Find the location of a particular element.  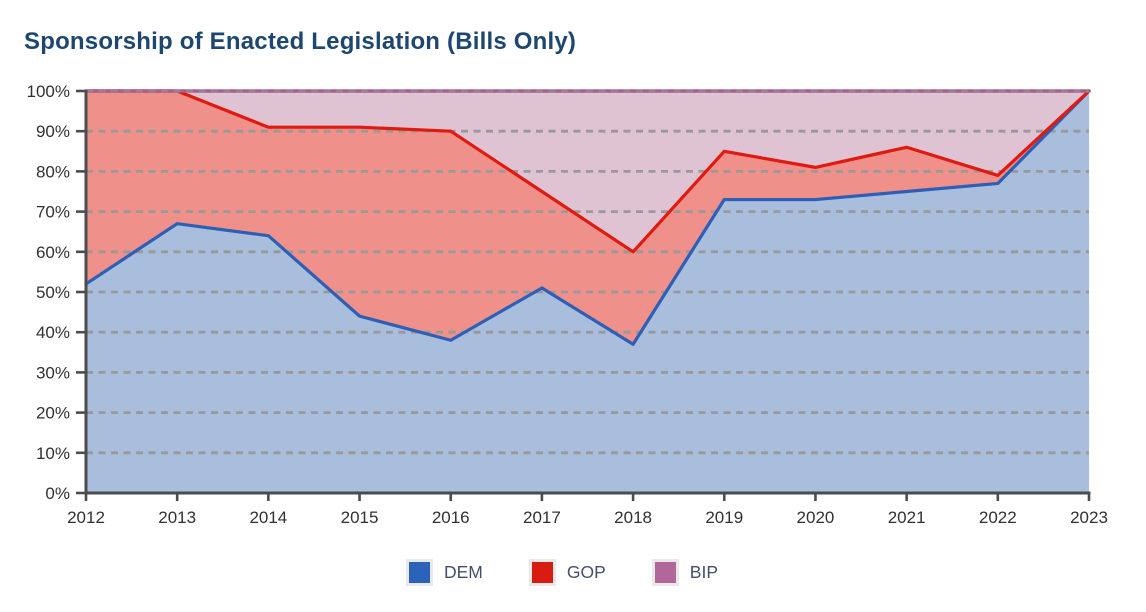

y-tick-label: 30% is located at coordinates (53, 372).